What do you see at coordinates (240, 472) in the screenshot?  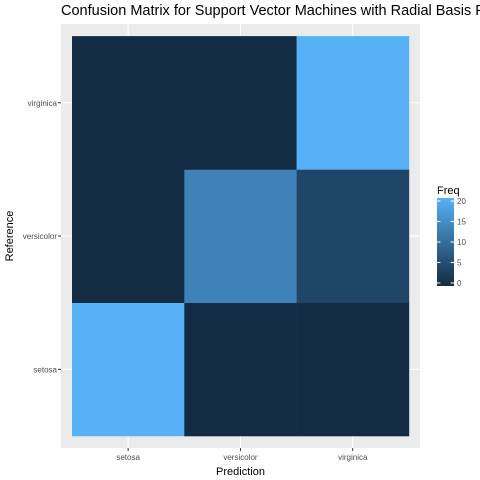 I see `x-axis-title: Prediction` at bounding box center [240, 472].